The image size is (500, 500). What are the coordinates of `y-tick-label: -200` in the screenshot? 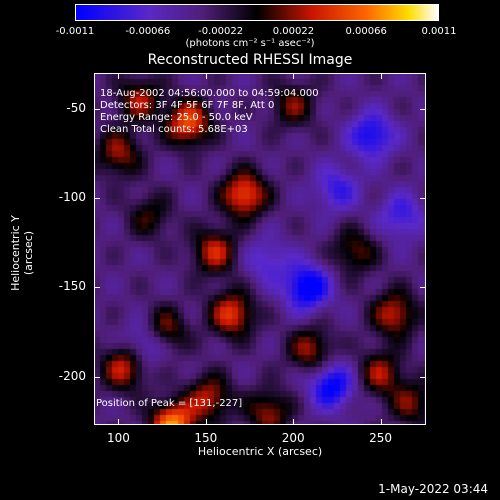 It's located at (72, 375).